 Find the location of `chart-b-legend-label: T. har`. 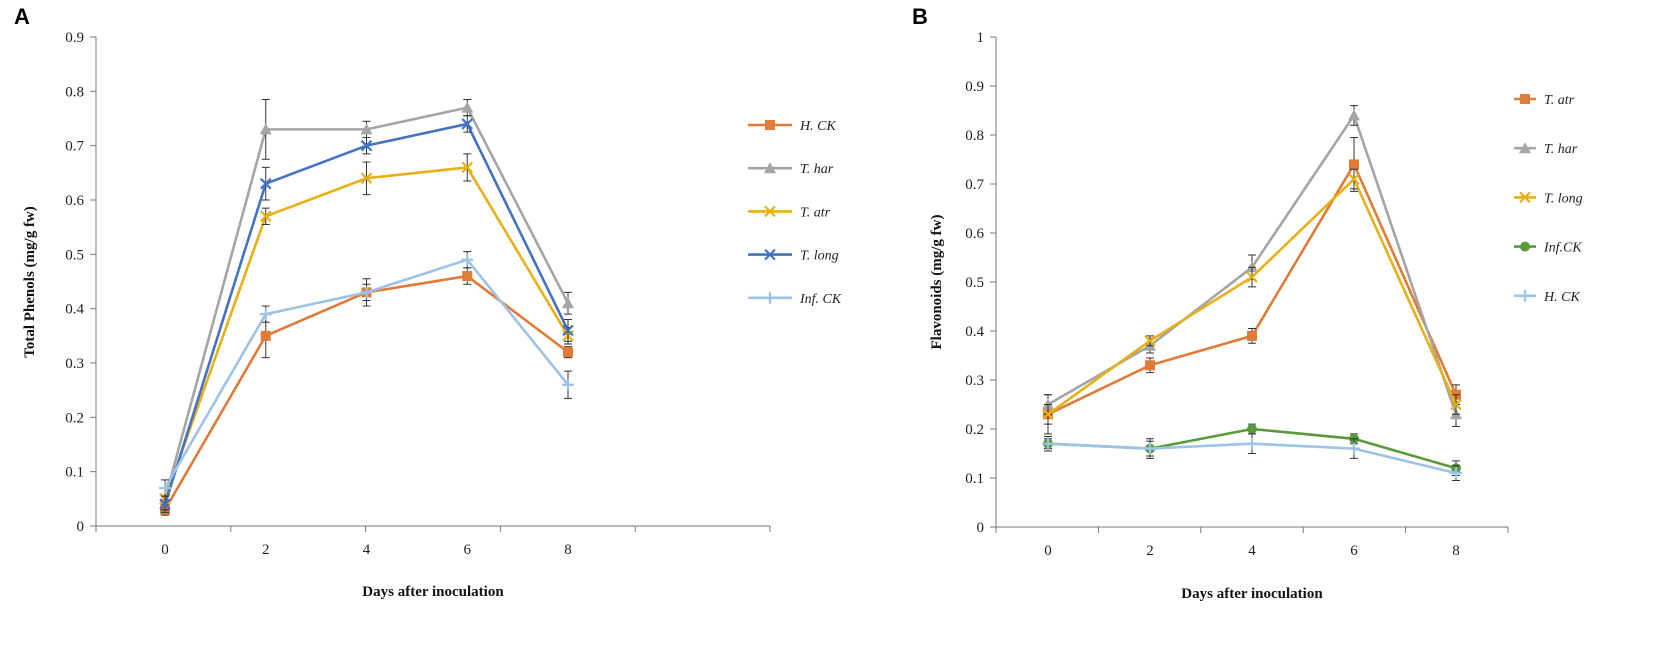

chart-b-legend-label: T. har is located at coordinates (1561, 149).